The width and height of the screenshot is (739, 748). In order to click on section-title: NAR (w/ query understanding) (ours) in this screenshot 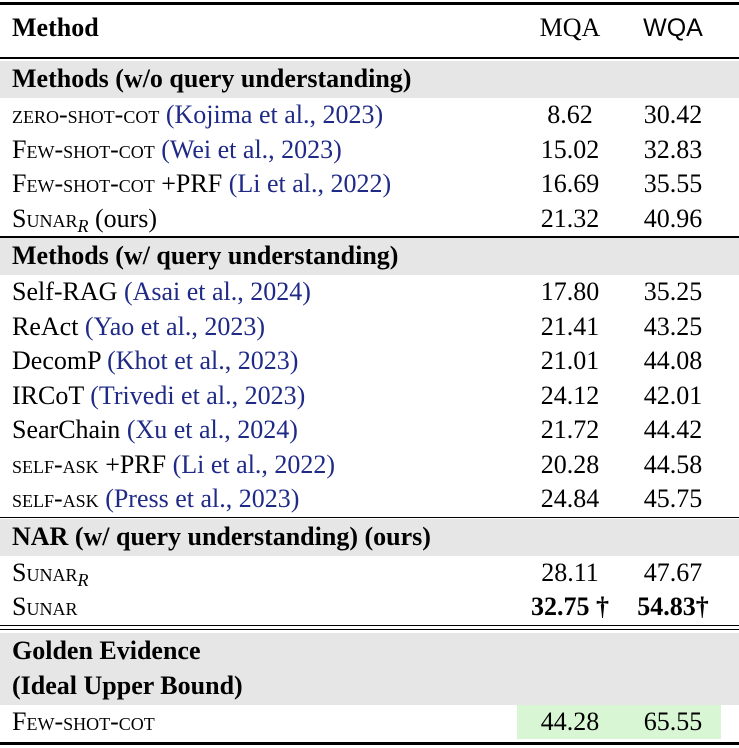, I will do `click(221, 536)`.